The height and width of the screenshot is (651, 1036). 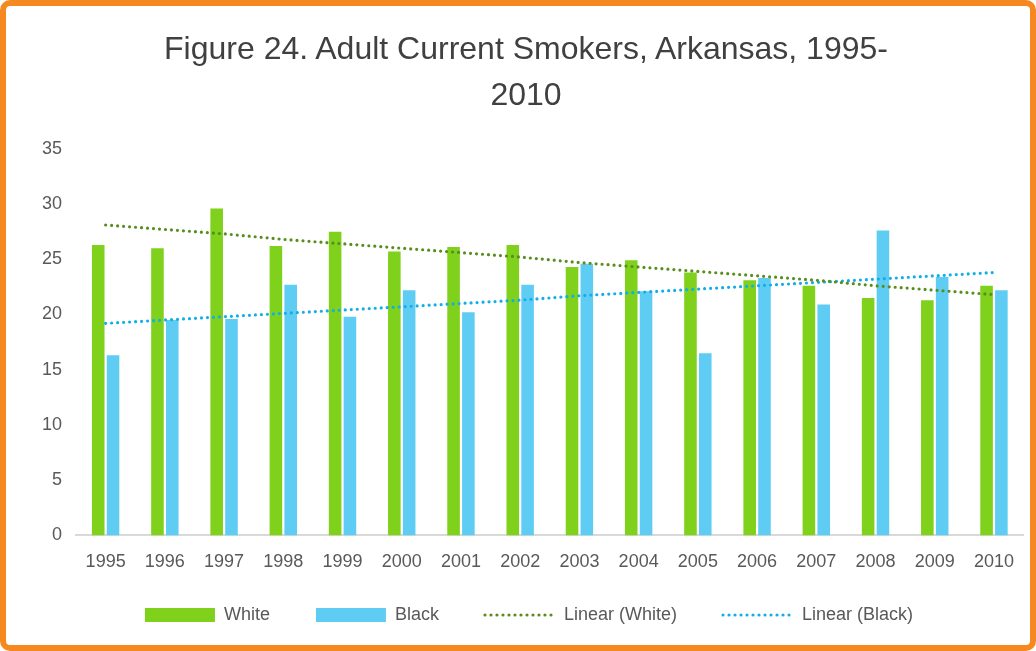 I want to click on y-tick-label: 5, so click(x=57, y=479).